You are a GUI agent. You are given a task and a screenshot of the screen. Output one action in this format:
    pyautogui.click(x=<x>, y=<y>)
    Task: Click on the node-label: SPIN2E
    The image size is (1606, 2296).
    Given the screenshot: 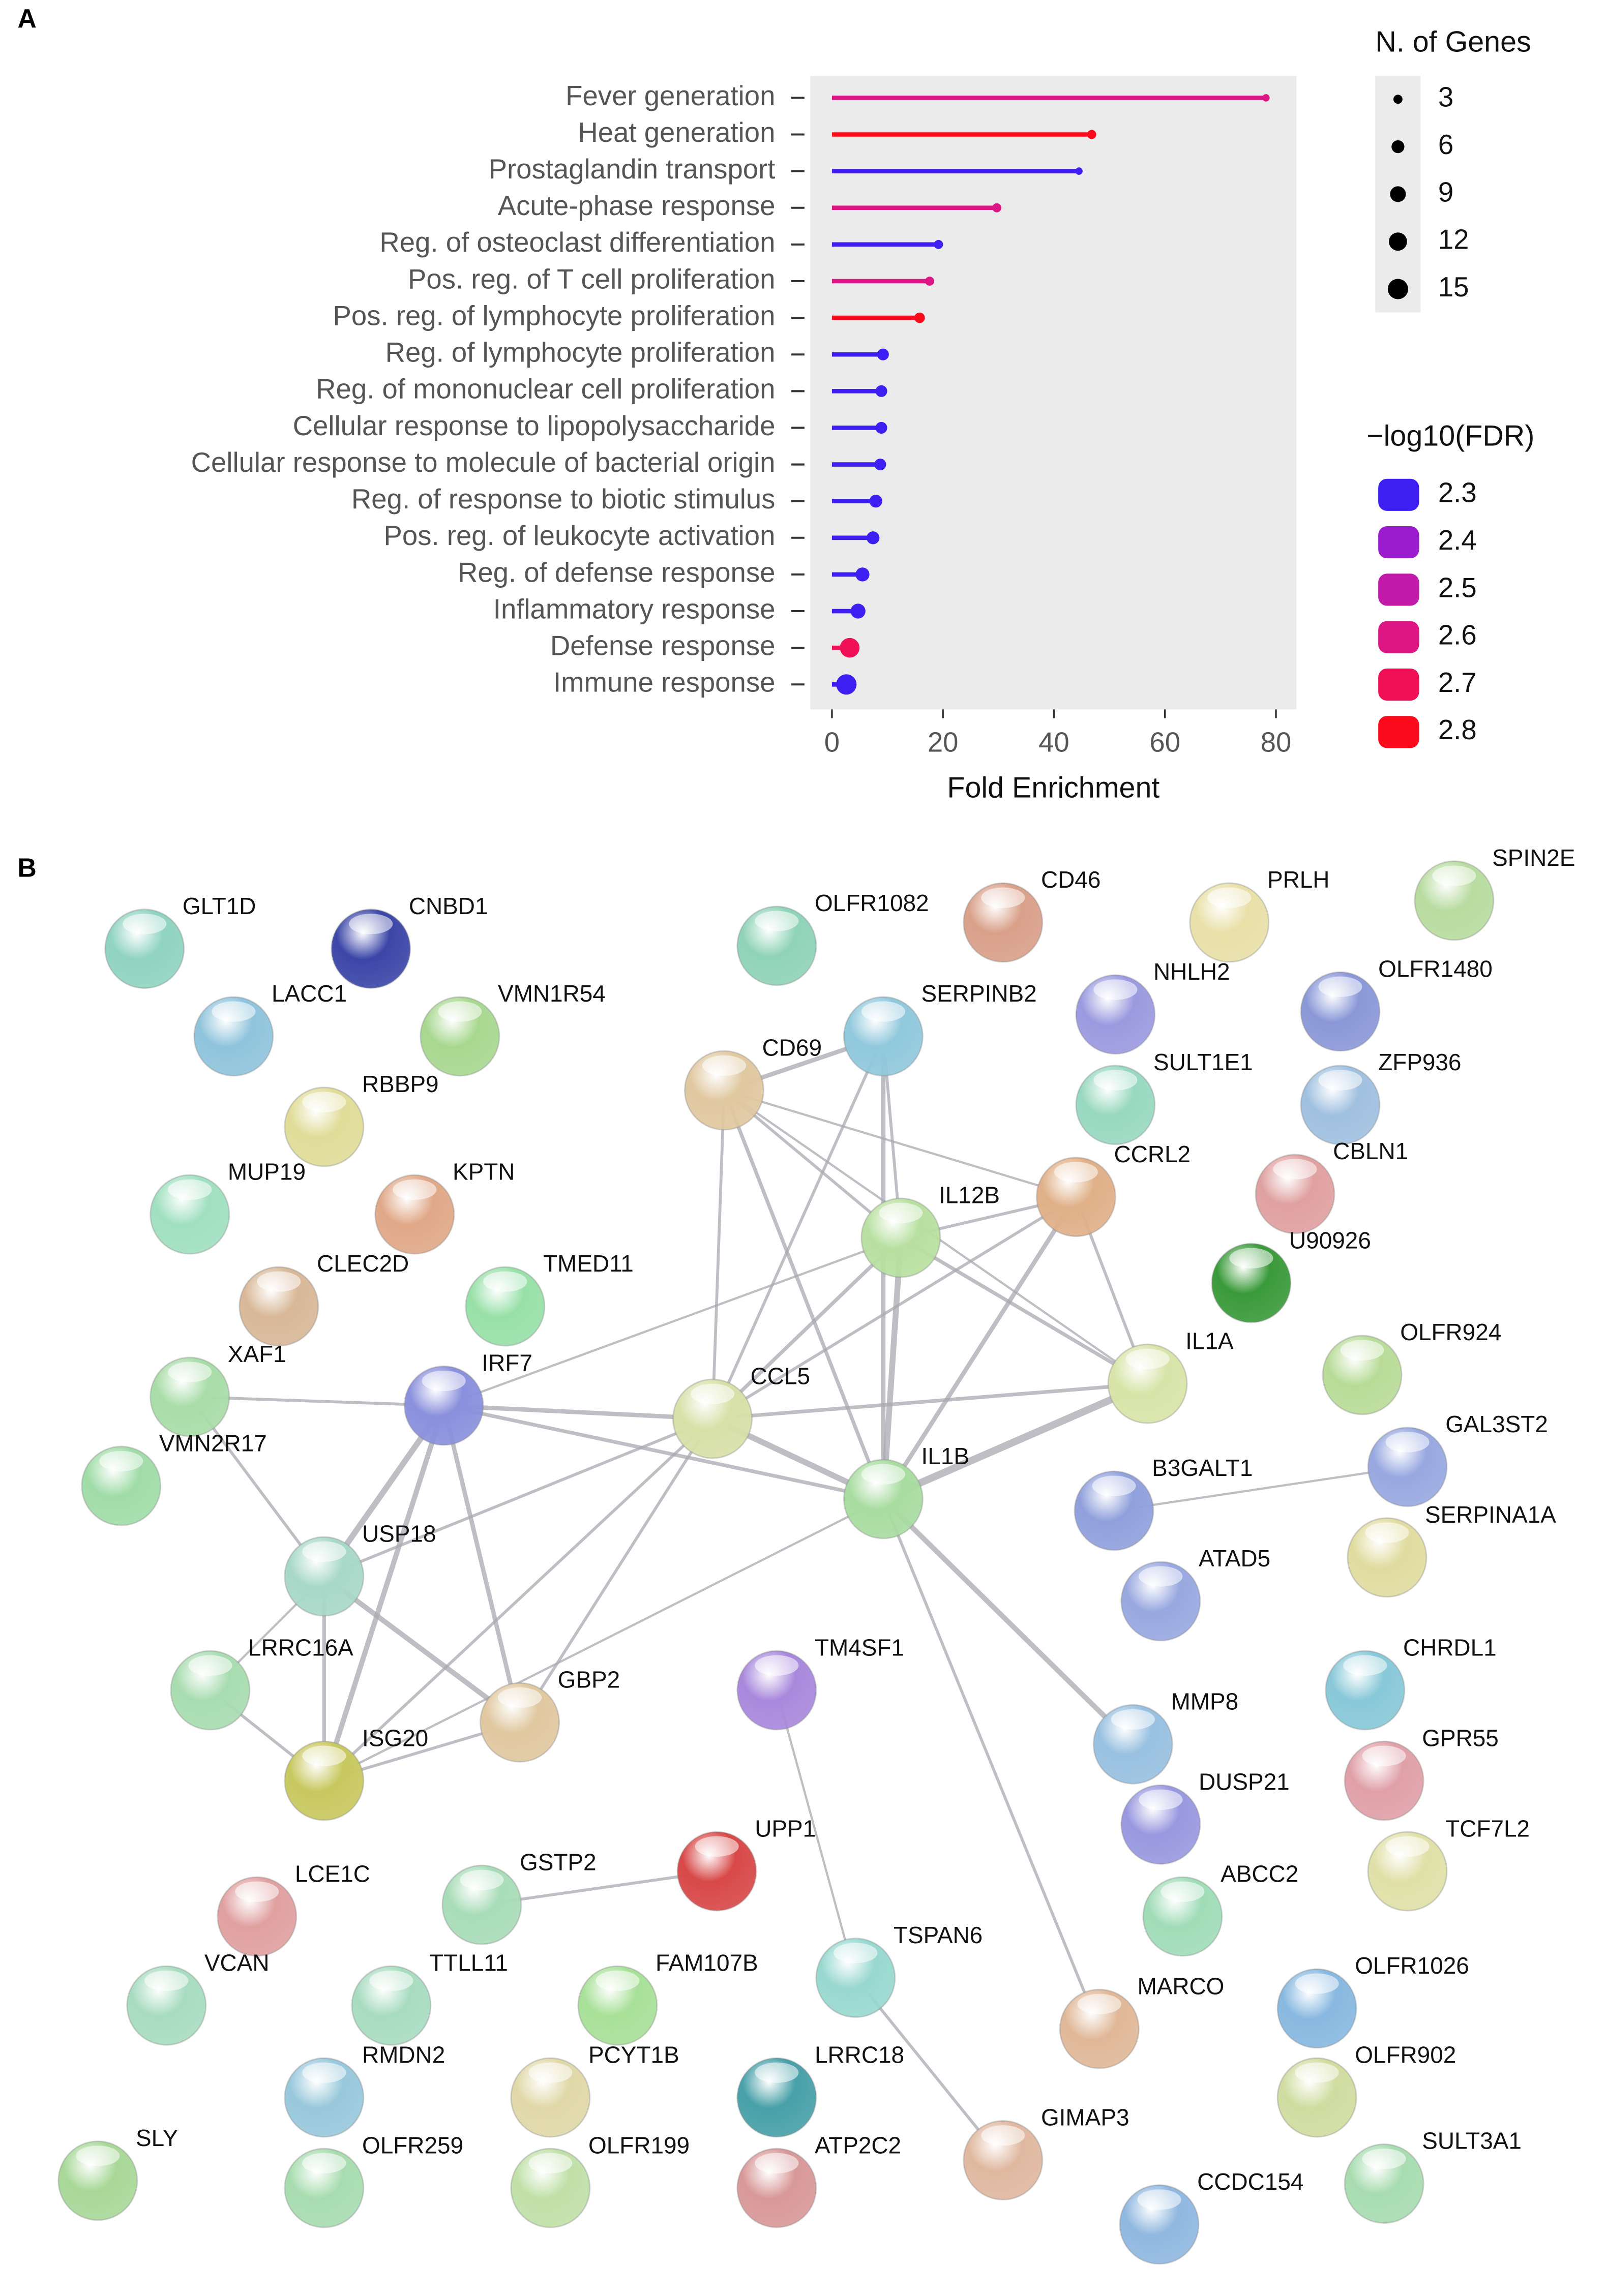 What is the action you would take?
    pyautogui.click(x=1533, y=857)
    